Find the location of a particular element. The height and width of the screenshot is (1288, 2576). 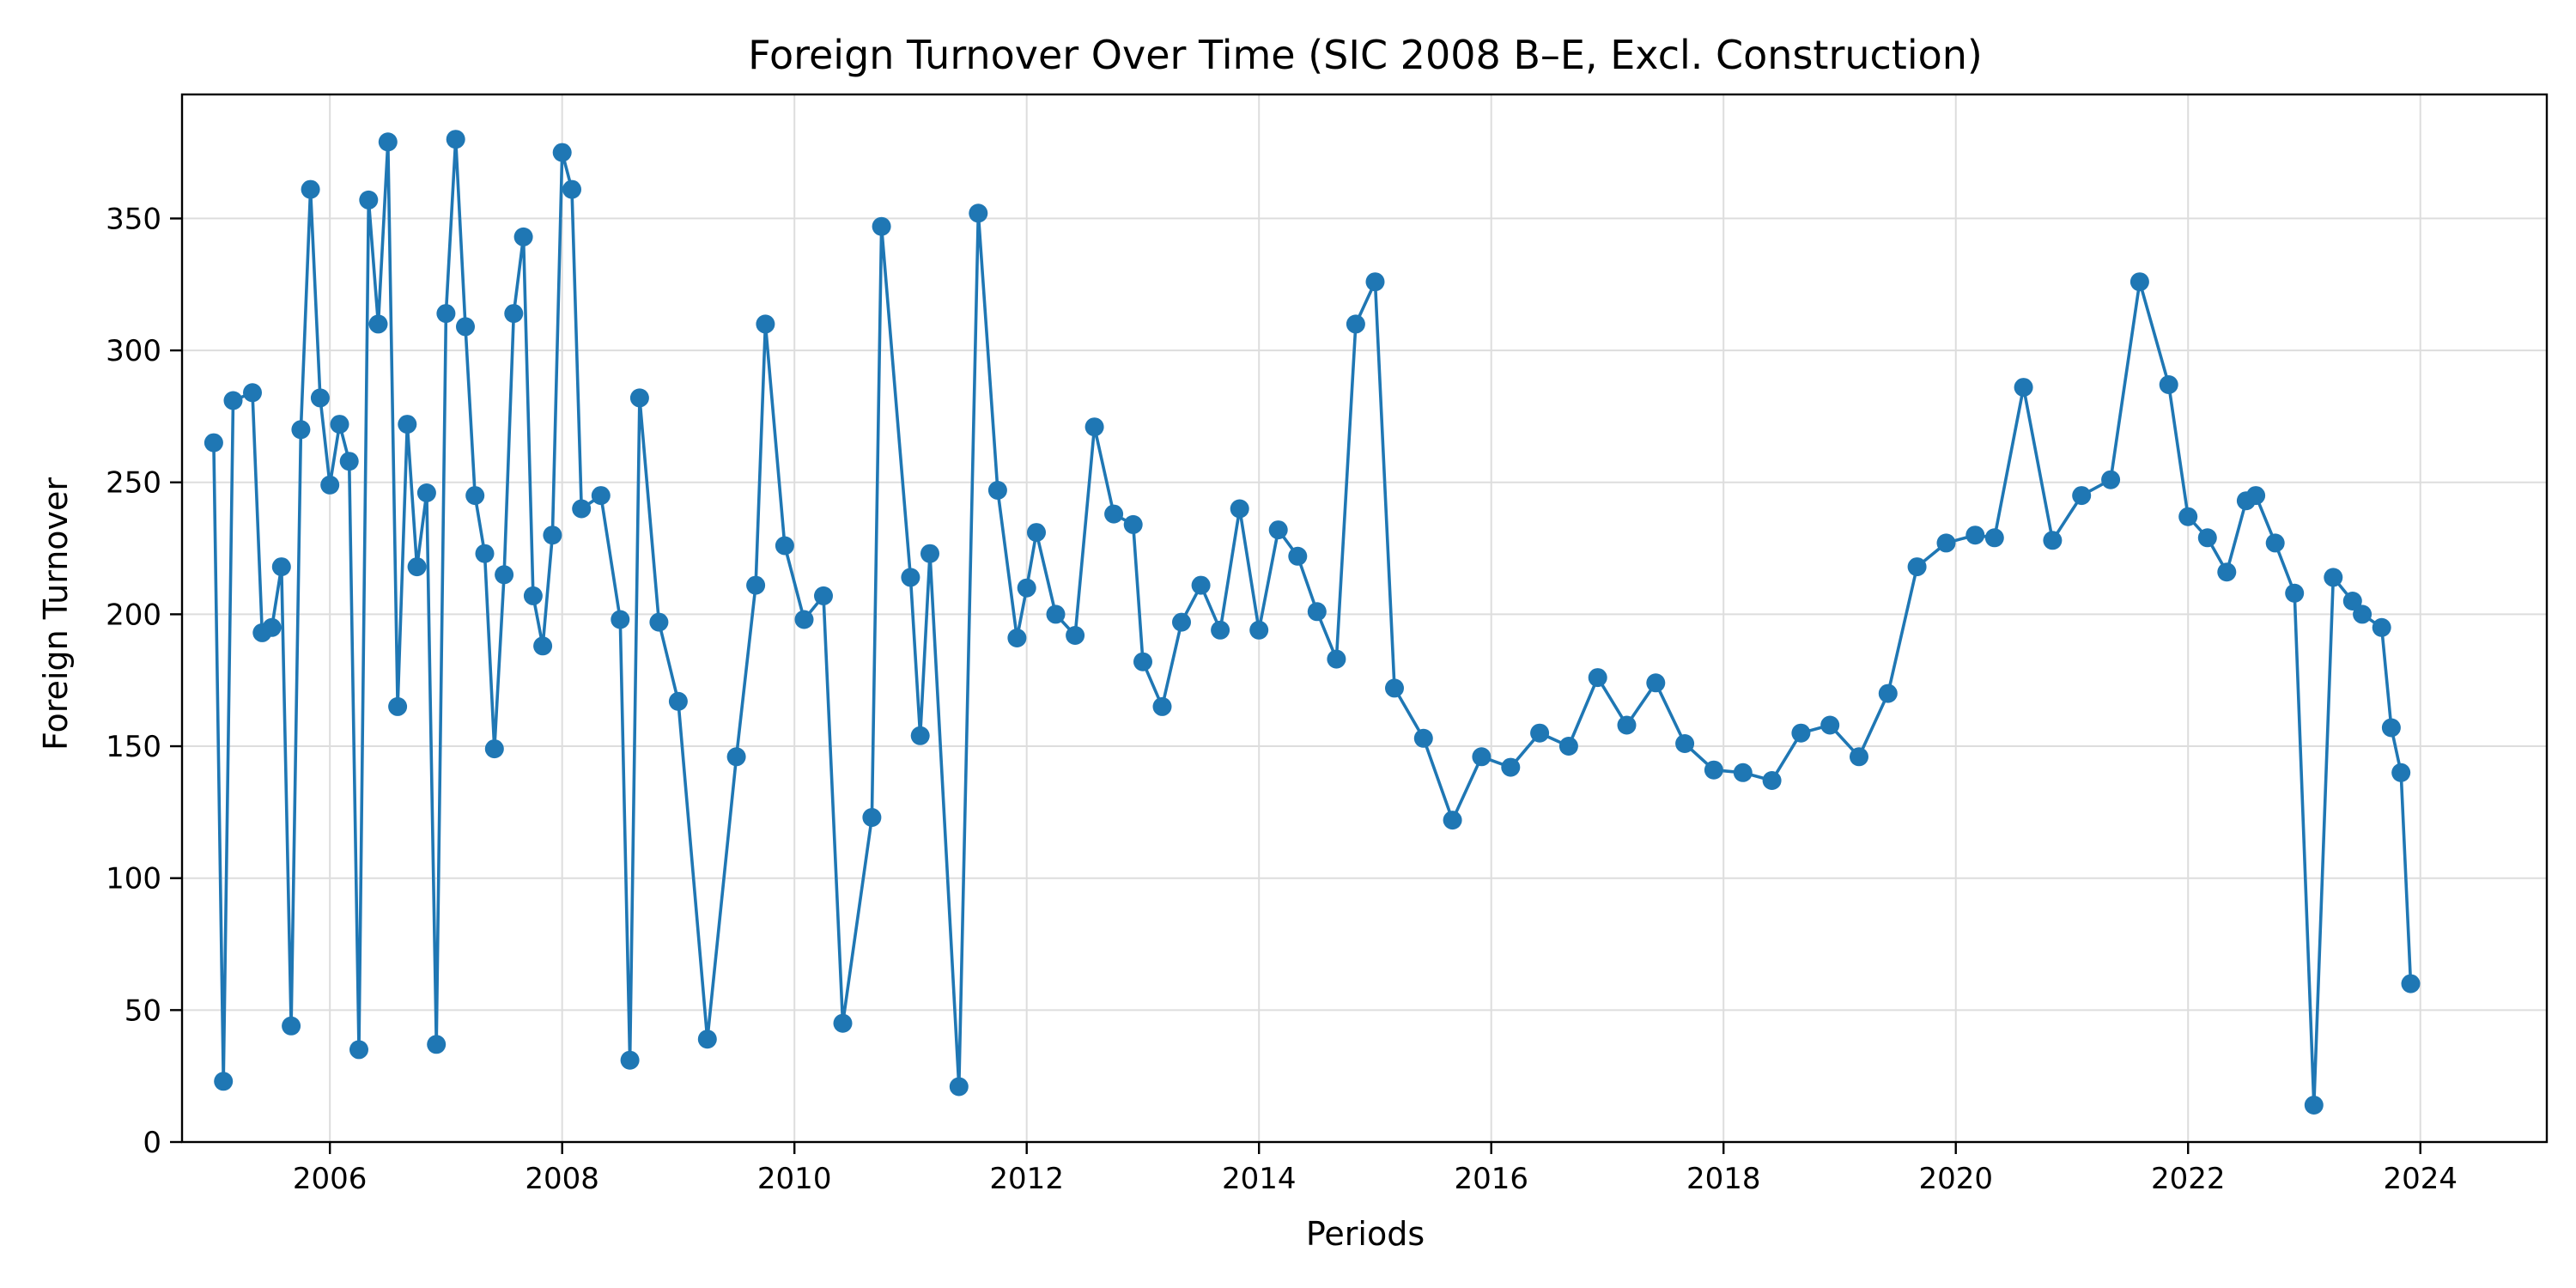

y-tick-label: 350 is located at coordinates (133, 219).